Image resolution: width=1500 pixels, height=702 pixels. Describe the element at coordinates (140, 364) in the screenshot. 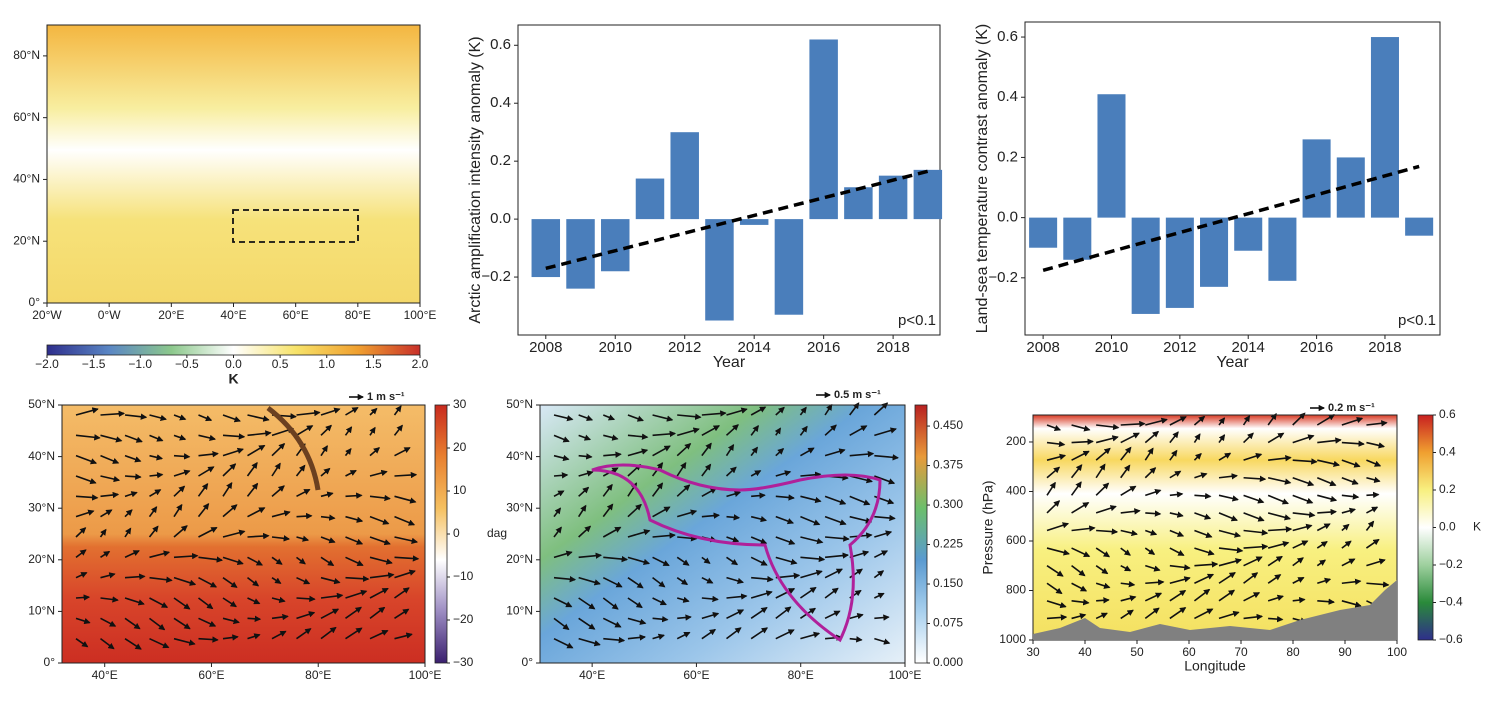

I see `colorbar-tick-label: −1.0` at that location.